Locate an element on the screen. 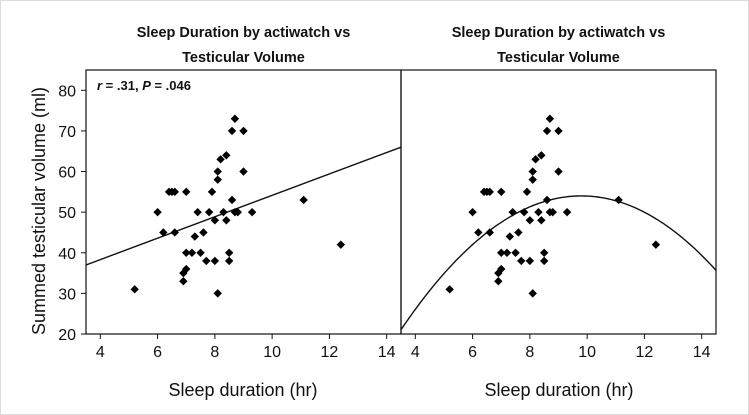 This screenshot has height=415, width=749. x-axis-title-left: Sleep duration (hr) is located at coordinates (242, 390).